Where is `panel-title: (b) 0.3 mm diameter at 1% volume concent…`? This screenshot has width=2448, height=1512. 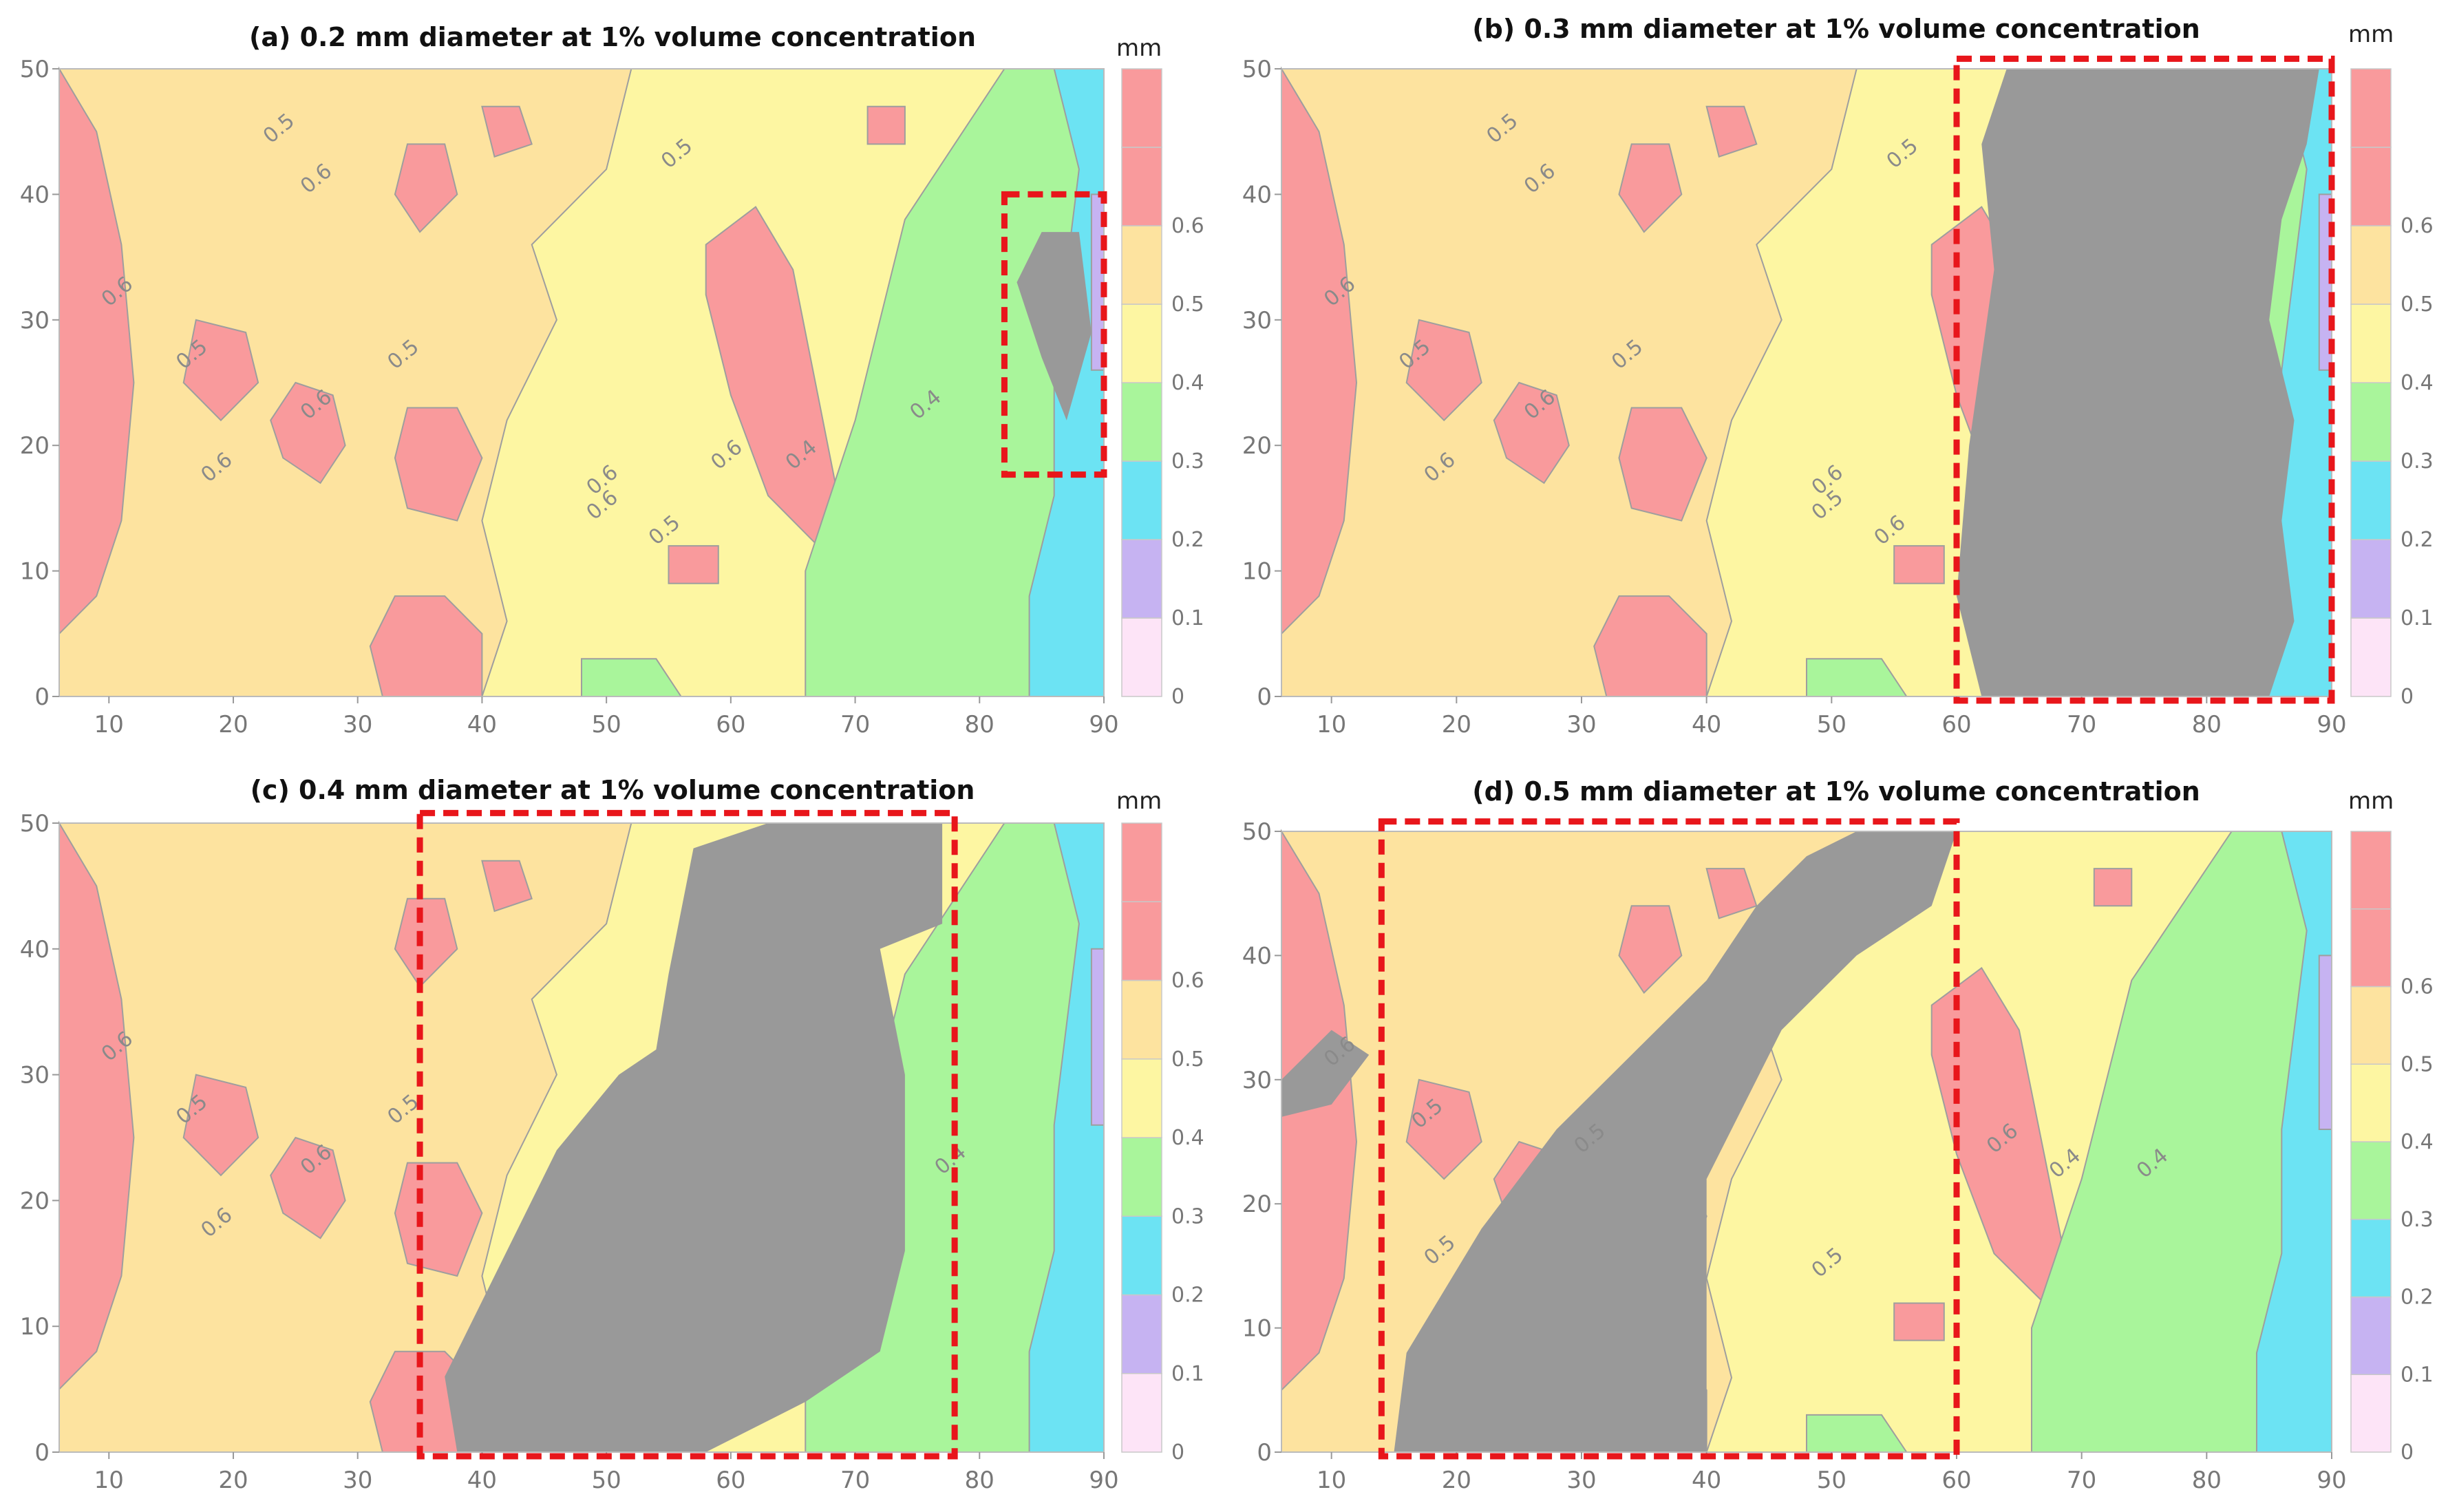
panel-title: (b) 0.3 mm diameter at 1% volume concent… is located at coordinates (1836, 29).